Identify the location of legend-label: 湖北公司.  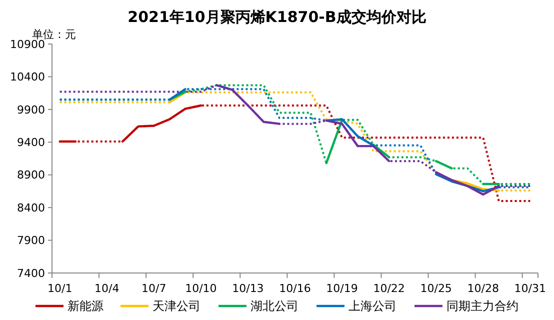
(274, 306).